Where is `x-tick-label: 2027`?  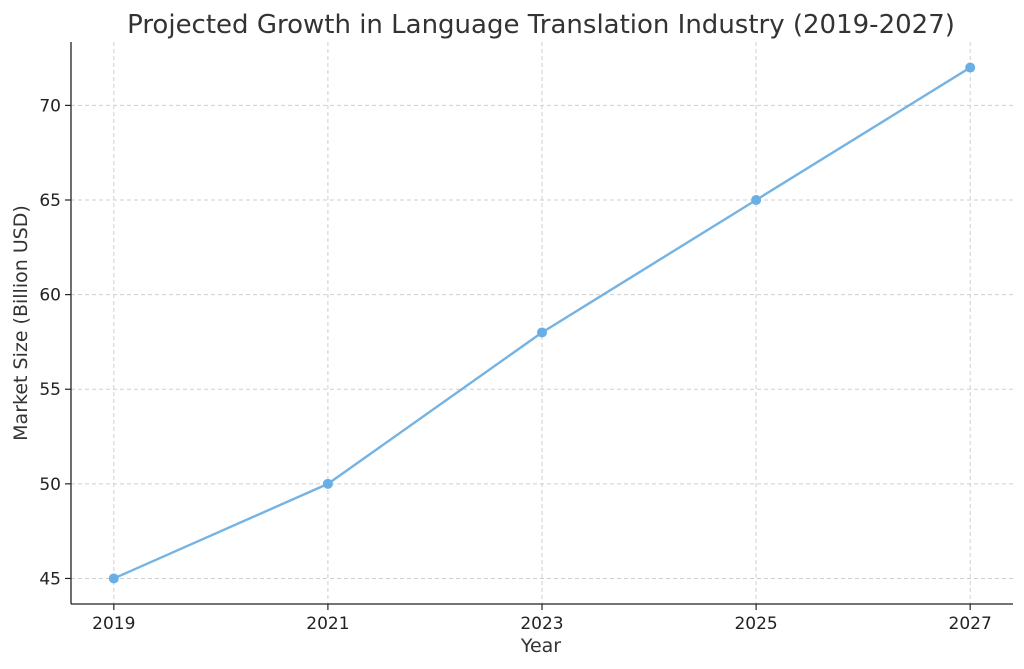
x-tick-label: 2027 is located at coordinates (970, 624).